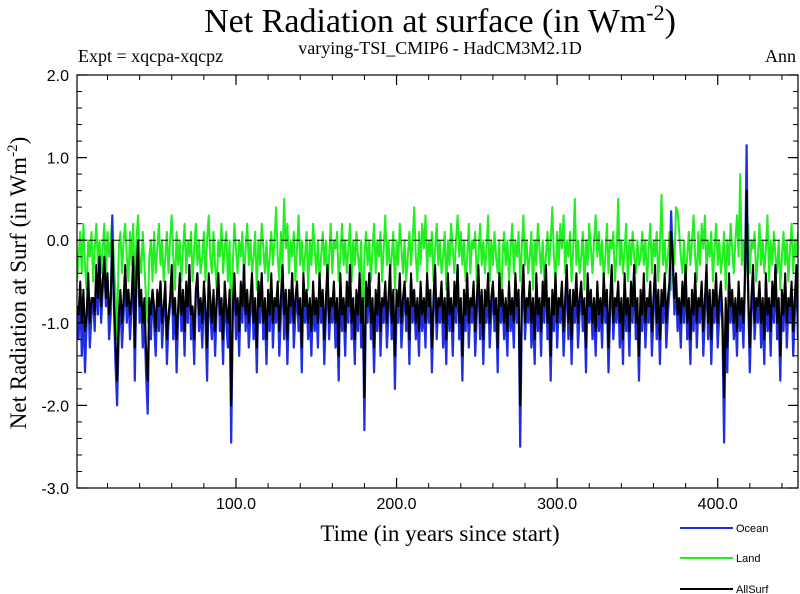  What do you see at coordinates (58, 159) in the screenshot?
I see `y-tick-label: 1.0` at bounding box center [58, 159].